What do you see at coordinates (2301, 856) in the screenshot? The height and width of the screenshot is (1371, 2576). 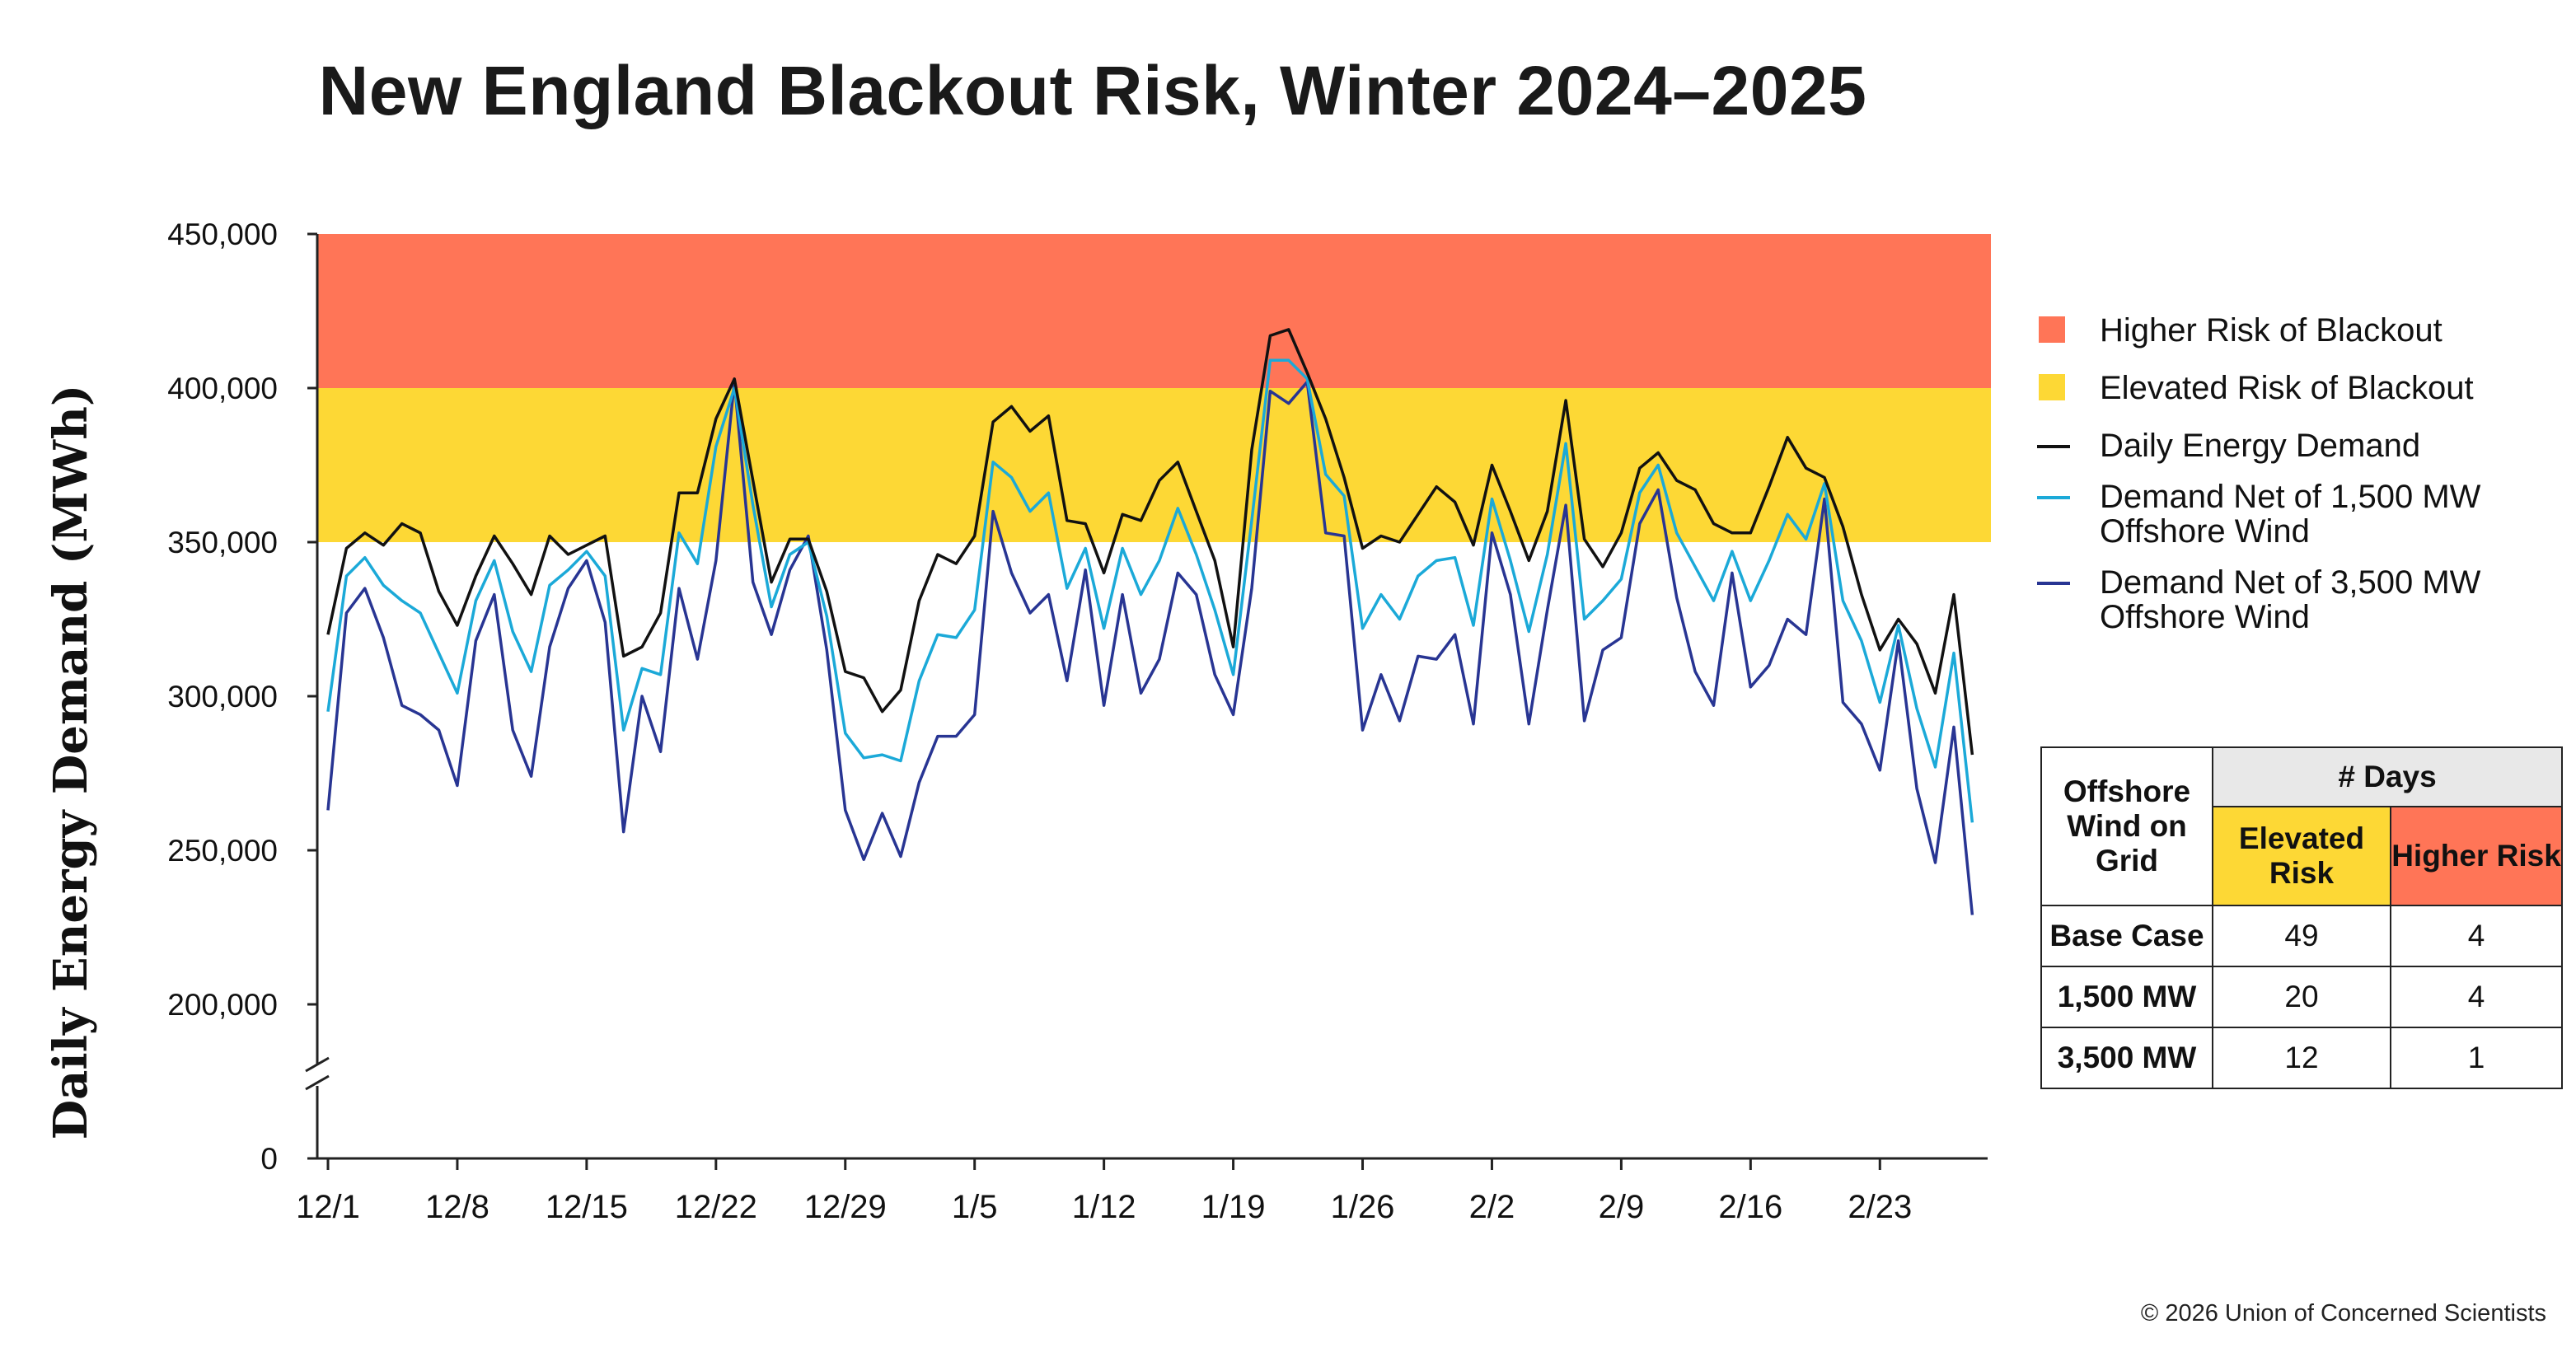 I see `table-col-elevated: Elevated Risk` at bounding box center [2301, 856].